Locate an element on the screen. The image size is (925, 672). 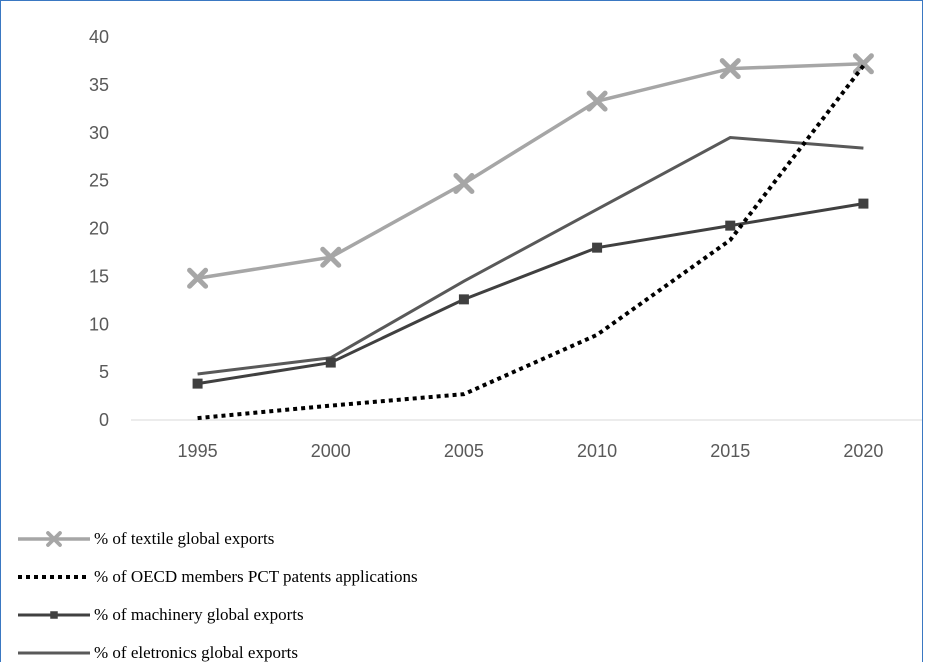
y-tick-label: 20 is located at coordinates (99, 229).